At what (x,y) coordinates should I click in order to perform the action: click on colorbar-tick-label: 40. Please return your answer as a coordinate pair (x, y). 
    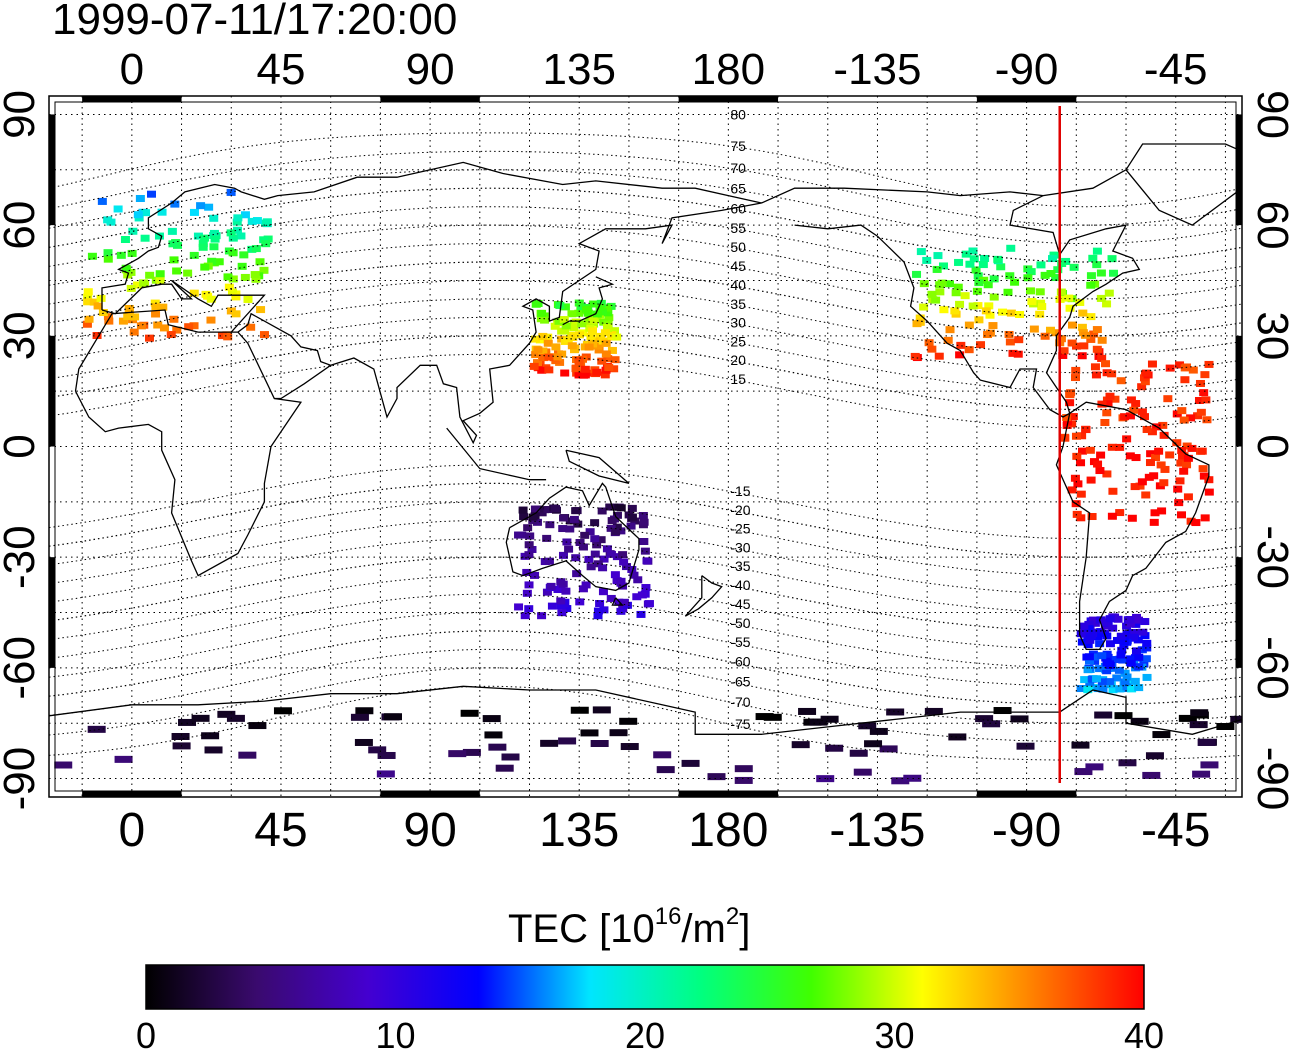
    Looking at the image, I should click on (1144, 1035).